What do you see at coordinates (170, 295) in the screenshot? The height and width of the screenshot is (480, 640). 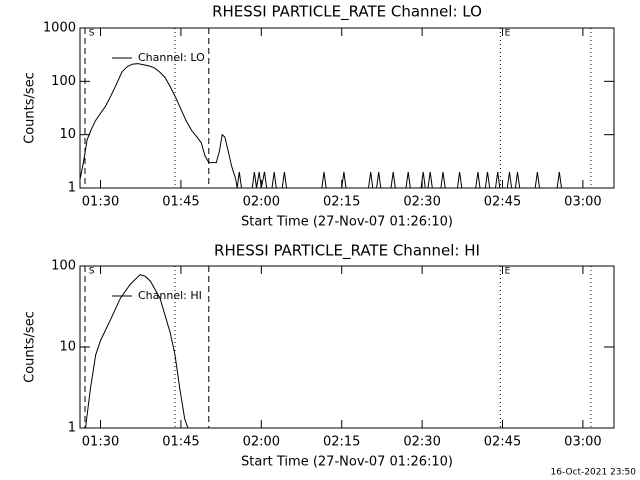 I see `legend-label: Channel: HI` at bounding box center [170, 295].